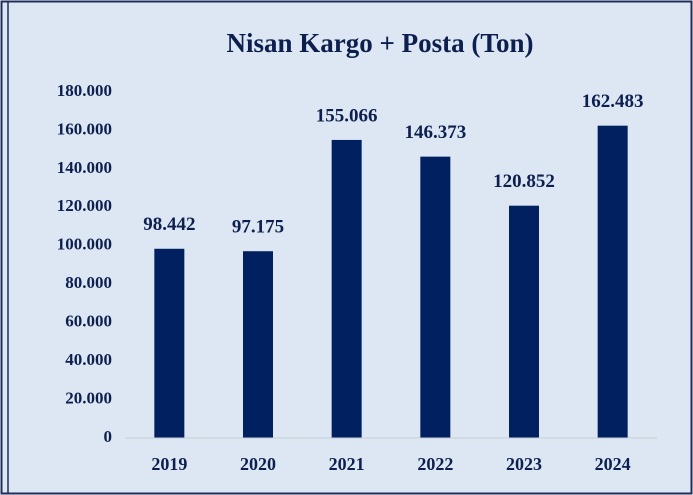 Image resolution: width=693 pixels, height=495 pixels. What do you see at coordinates (613, 101) in the screenshot?
I see `value-label: 162.483` at bounding box center [613, 101].